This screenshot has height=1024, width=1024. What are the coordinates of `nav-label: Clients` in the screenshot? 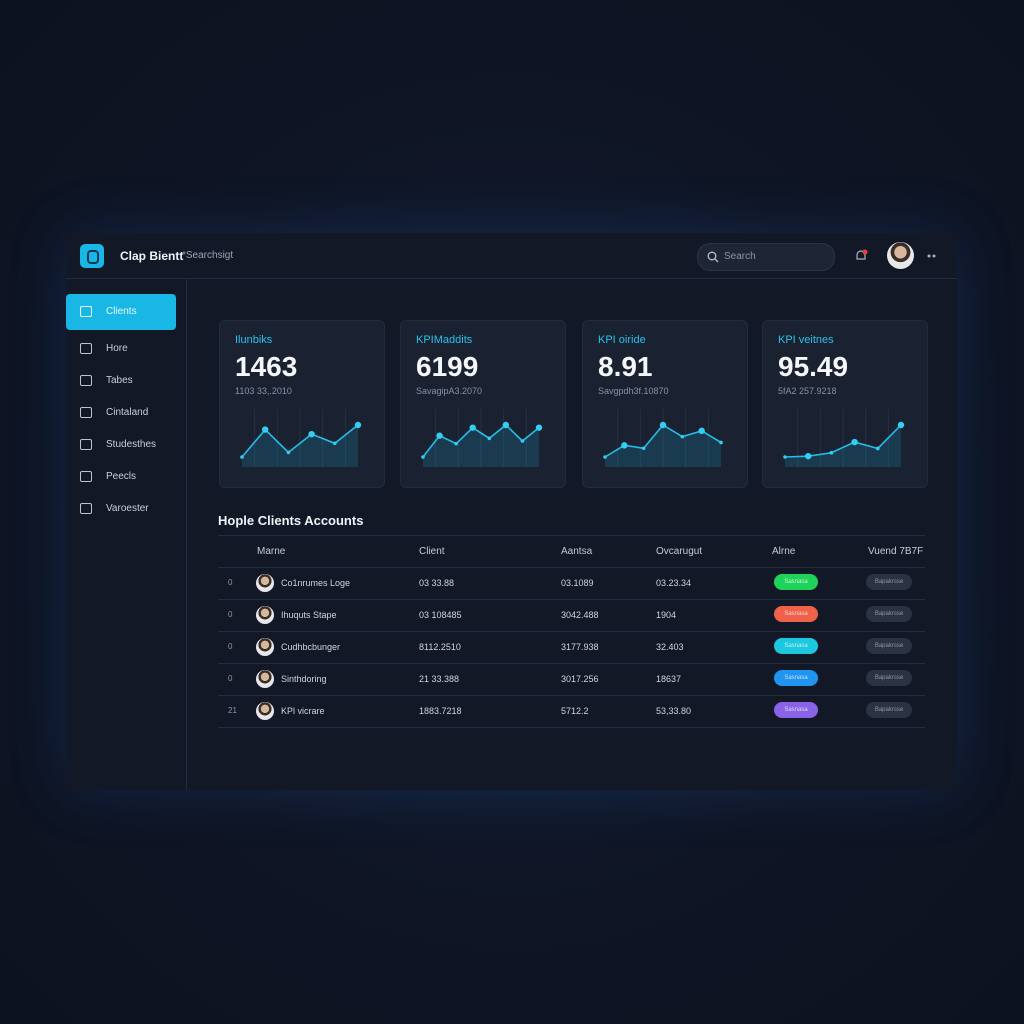 It's located at (121, 311).